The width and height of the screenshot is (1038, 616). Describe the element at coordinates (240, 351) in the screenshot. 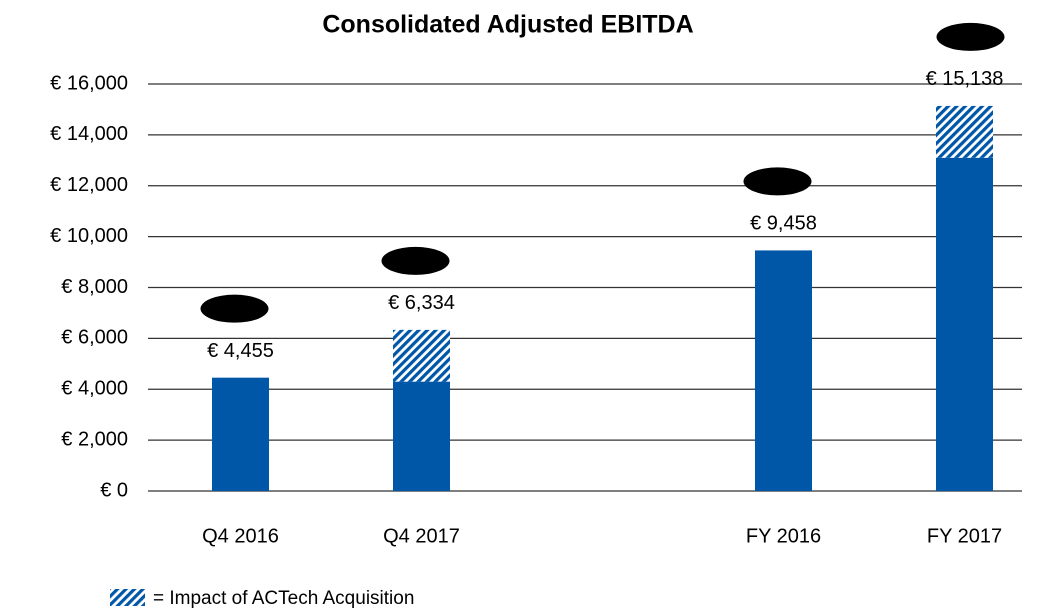

I see `total-label: € 4,455` at that location.